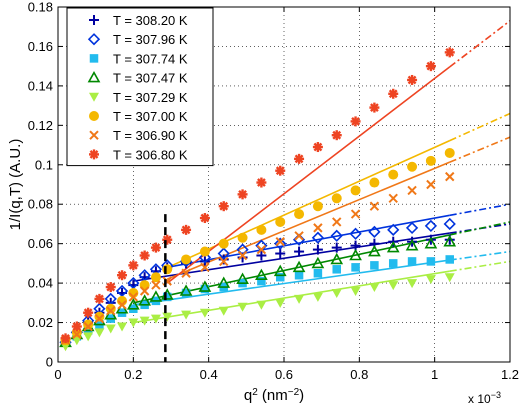  What do you see at coordinates (150, 97) in the screenshot?
I see `legend-label: T = 307.29 K` at bounding box center [150, 97].